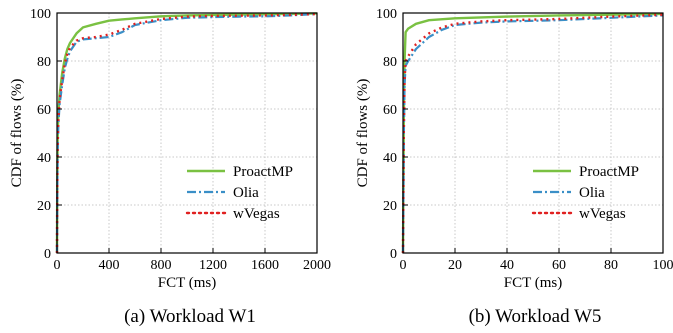 This screenshot has height=333, width=673. Describe the element at coordinates (535, 316) in the screenshot. I see `chart-caption: (b) Workload W5` at that location.